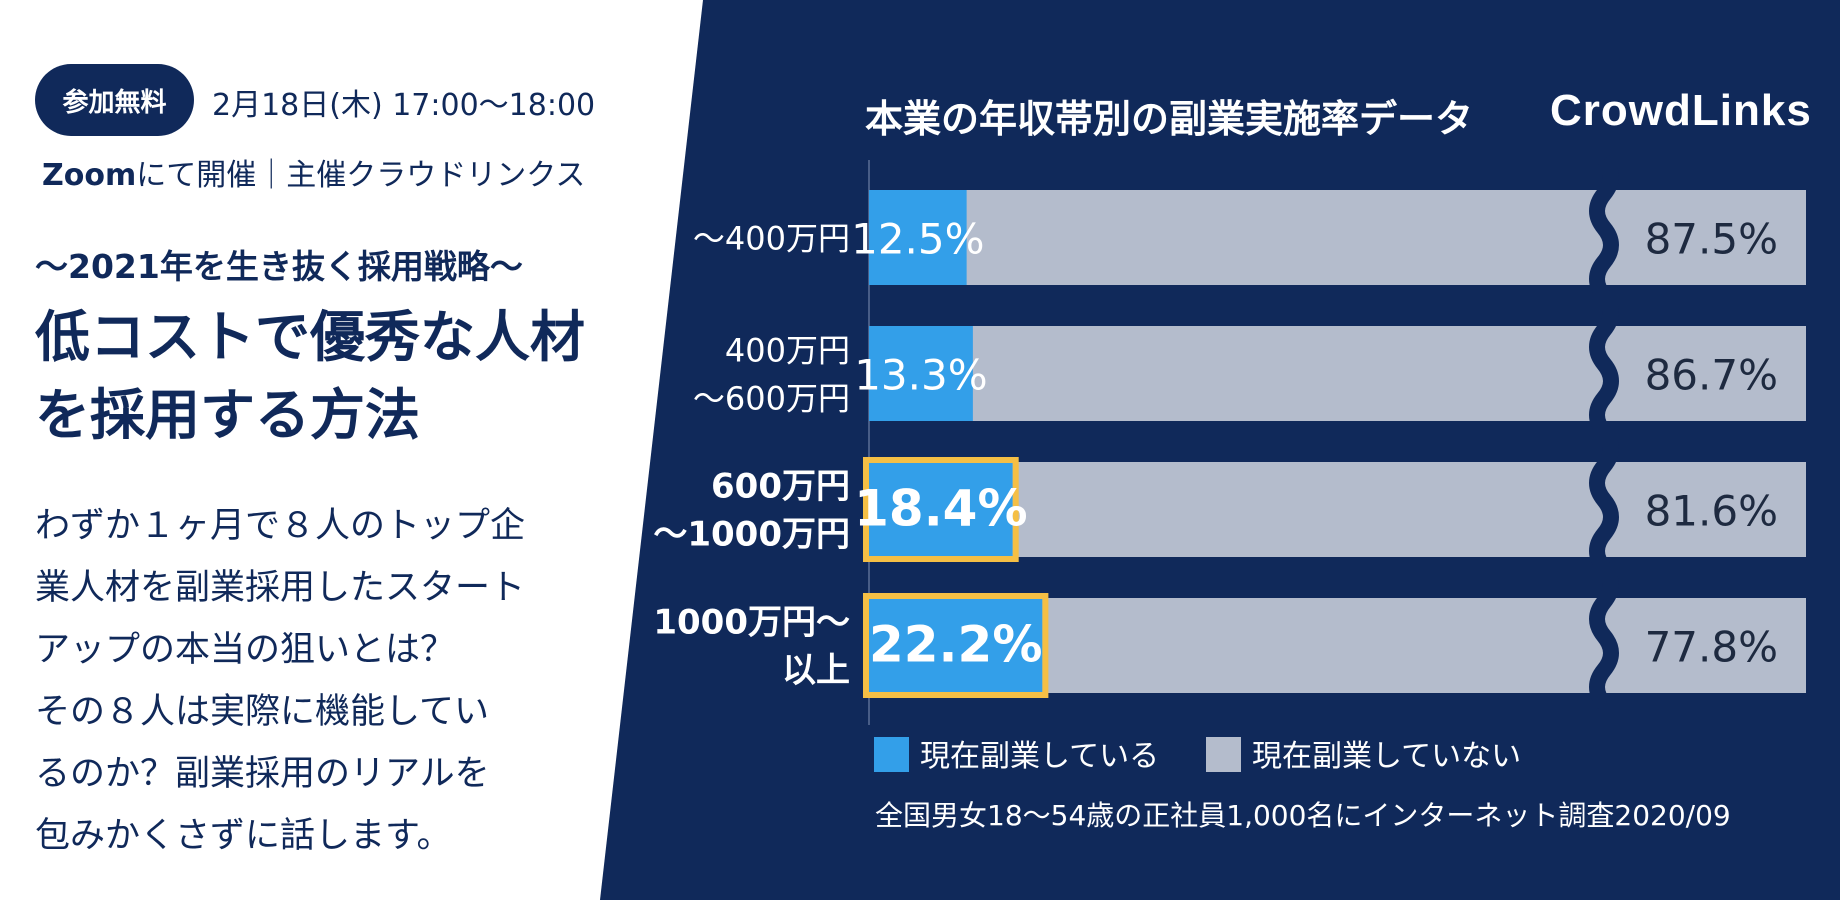 This screenshot has width=1840, height=900. I want to click on description-line: その８人は実際に機能してい, so click(262, 712).